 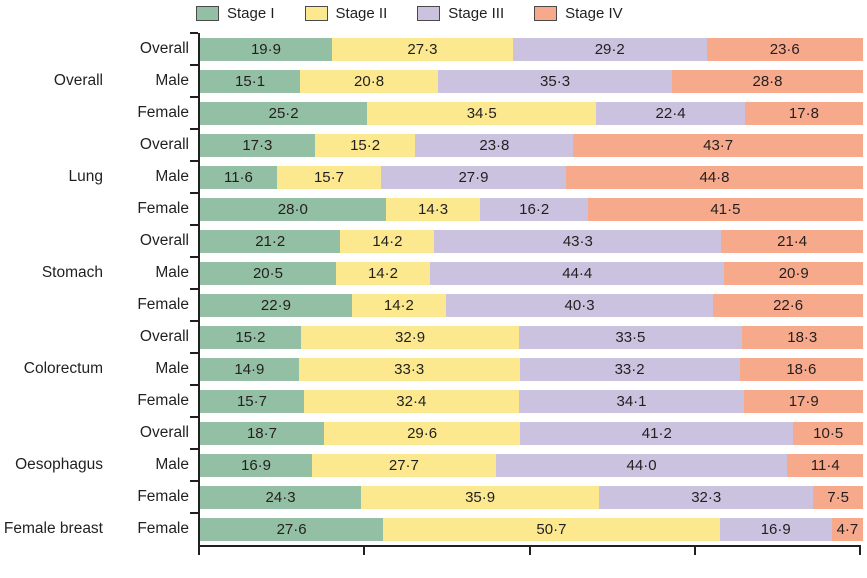 I want to click on bar-segment-stage-i: 15·1, so click(x=250, y=81).